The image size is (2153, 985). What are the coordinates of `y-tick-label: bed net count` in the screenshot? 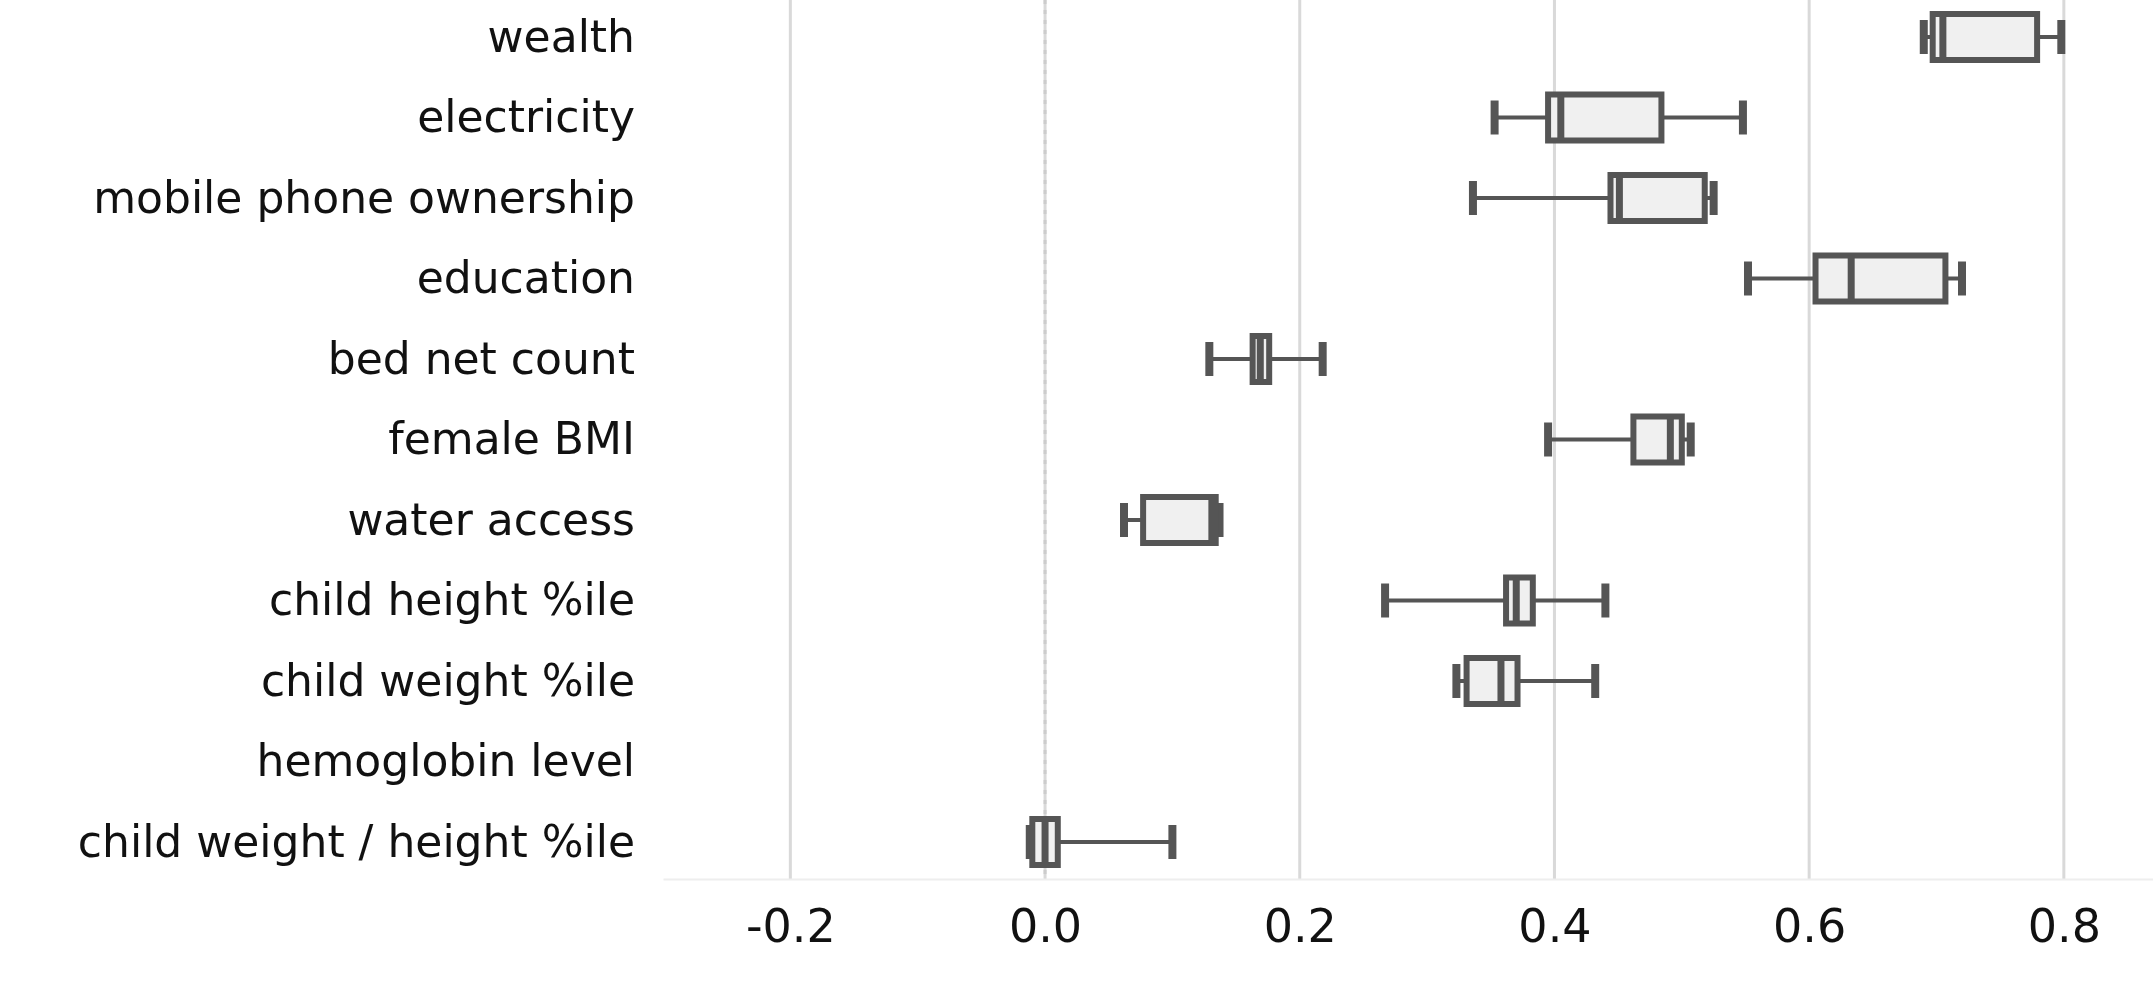 It's located at (481, 358).